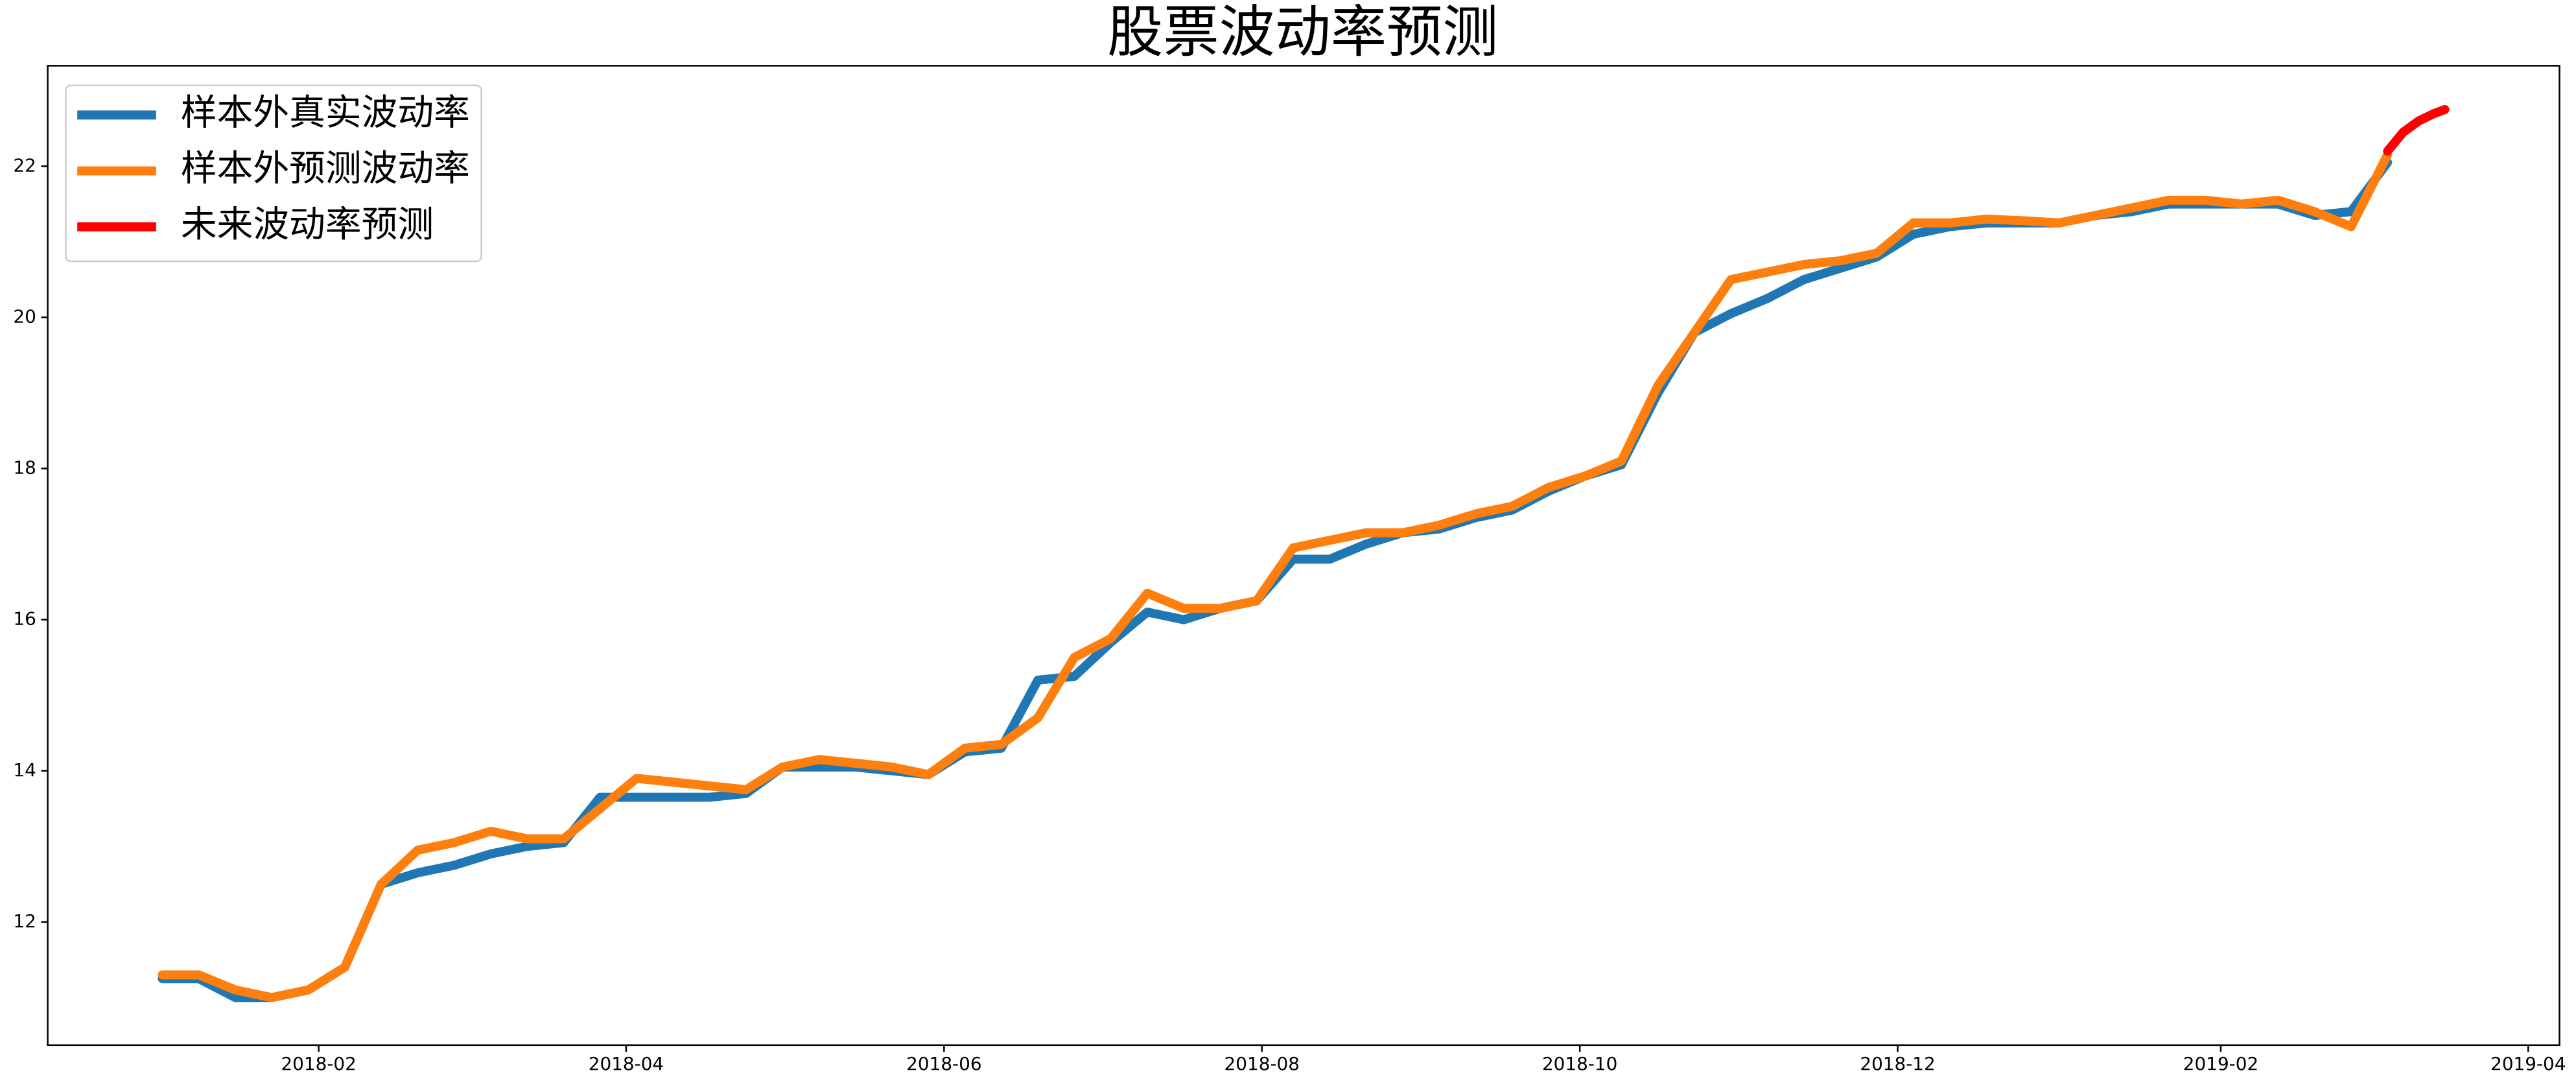  What do you see at coordinates (24, 770) in the screenshot?
I see `y-tick-label: 14` at bounding box center [24, 770].